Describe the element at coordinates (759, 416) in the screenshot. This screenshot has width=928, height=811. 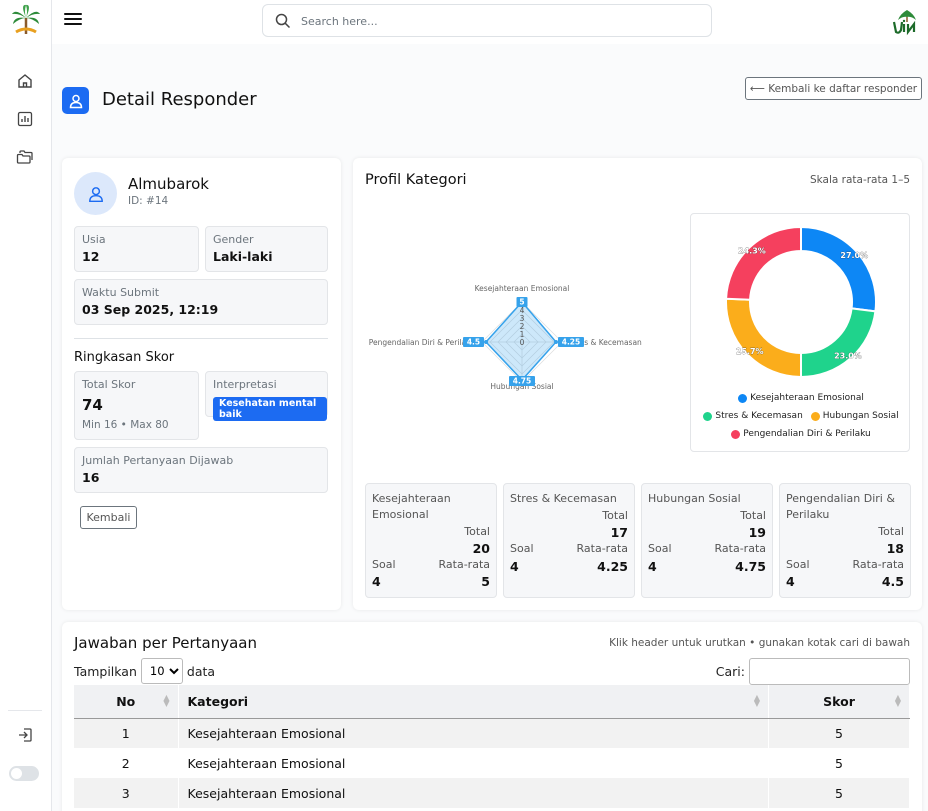
I see `legend-label: Stres & Kecemasan` at that location.